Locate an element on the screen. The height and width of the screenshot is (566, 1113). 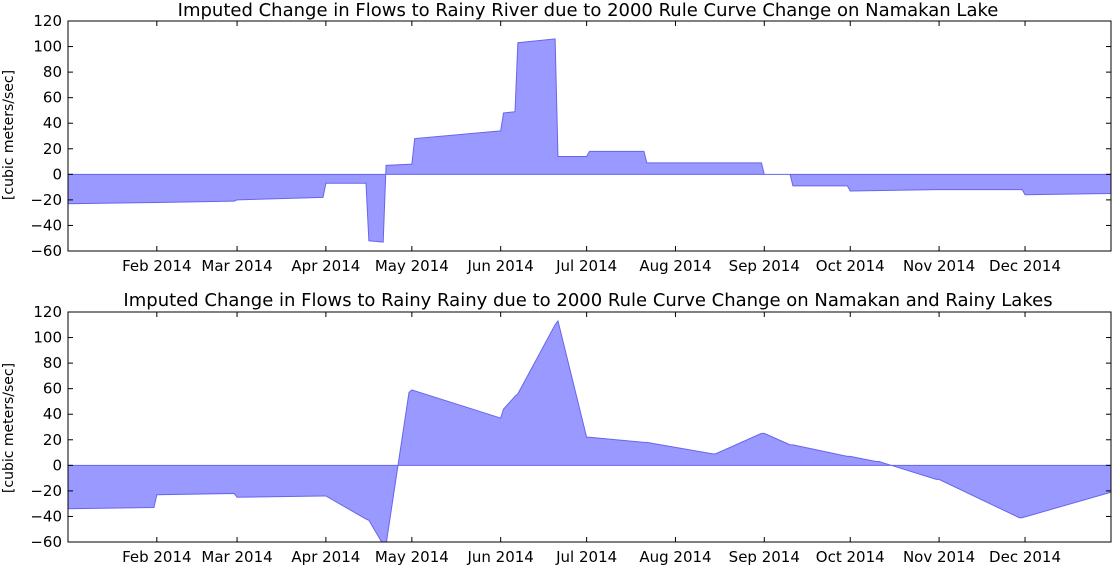
y-axis-label-top: [cubic meters/sec] is located at coordinates (9, 135).